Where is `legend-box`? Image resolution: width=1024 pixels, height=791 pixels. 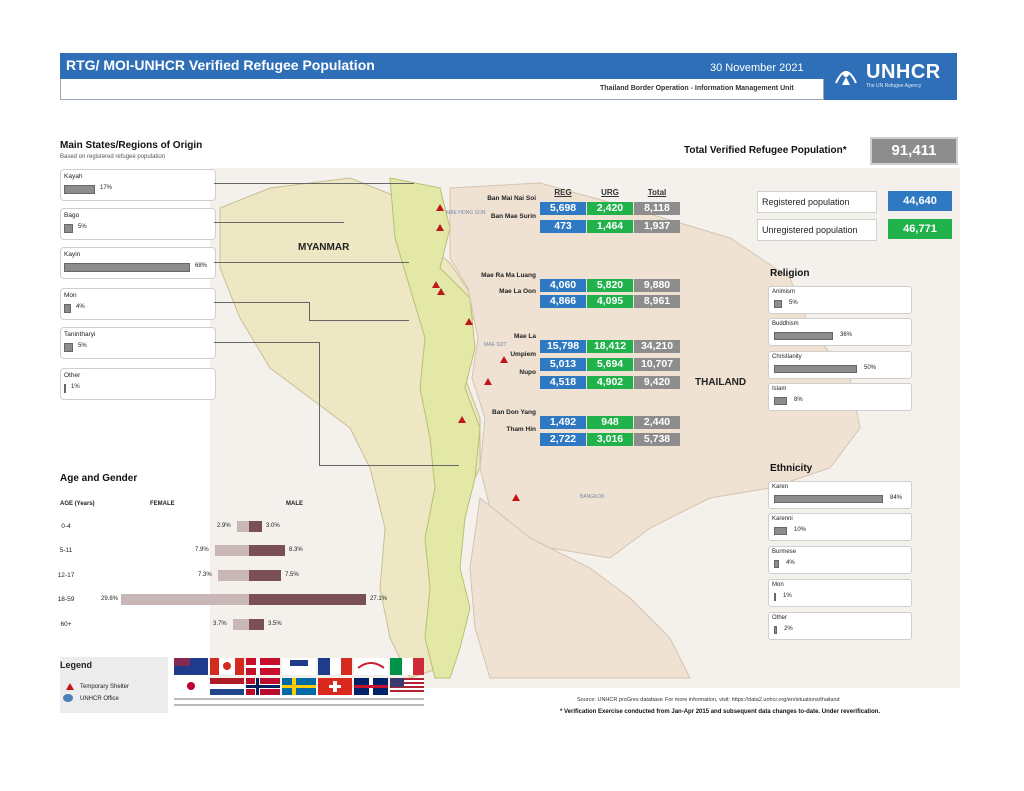 legend-box is located at coordinates (114, 685).